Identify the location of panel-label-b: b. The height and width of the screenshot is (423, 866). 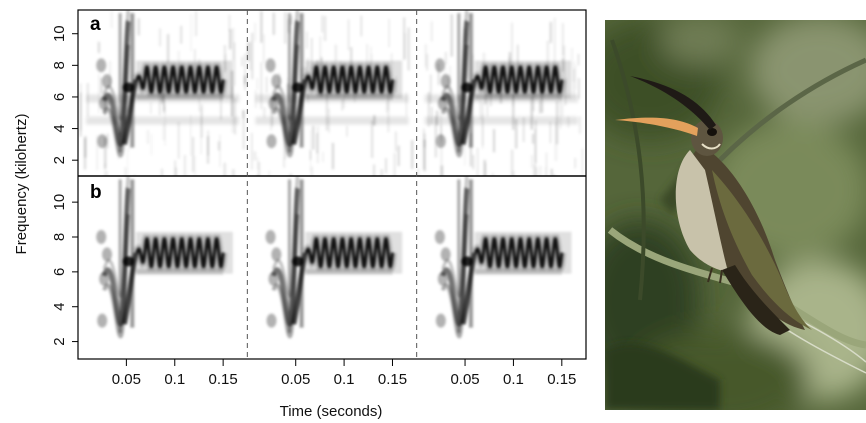
(96, 192).